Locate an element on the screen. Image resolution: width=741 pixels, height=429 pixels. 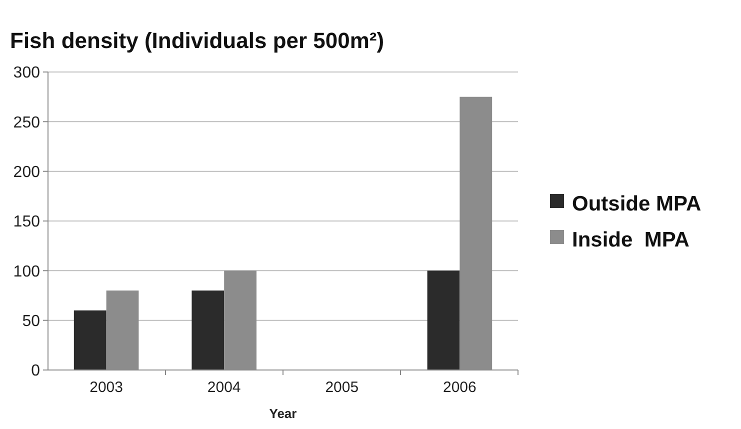
y-tick-label: 100 is located at coordinates (26, 271).